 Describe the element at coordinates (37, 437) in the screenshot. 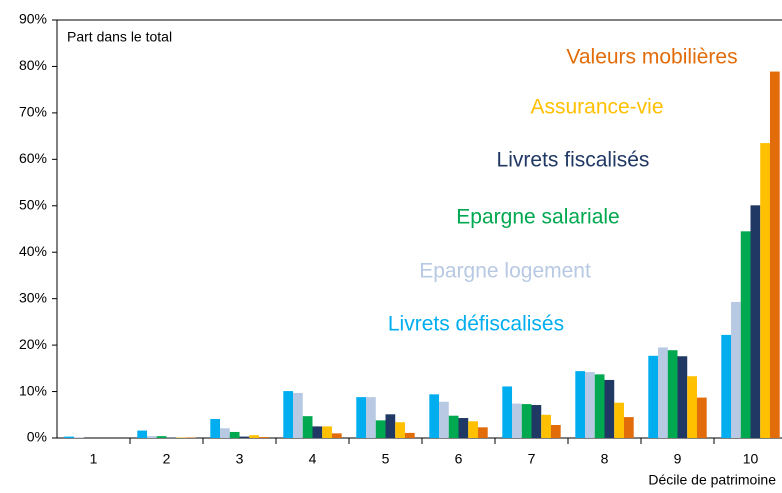

I see `y-tick-label: 0%` at that location.